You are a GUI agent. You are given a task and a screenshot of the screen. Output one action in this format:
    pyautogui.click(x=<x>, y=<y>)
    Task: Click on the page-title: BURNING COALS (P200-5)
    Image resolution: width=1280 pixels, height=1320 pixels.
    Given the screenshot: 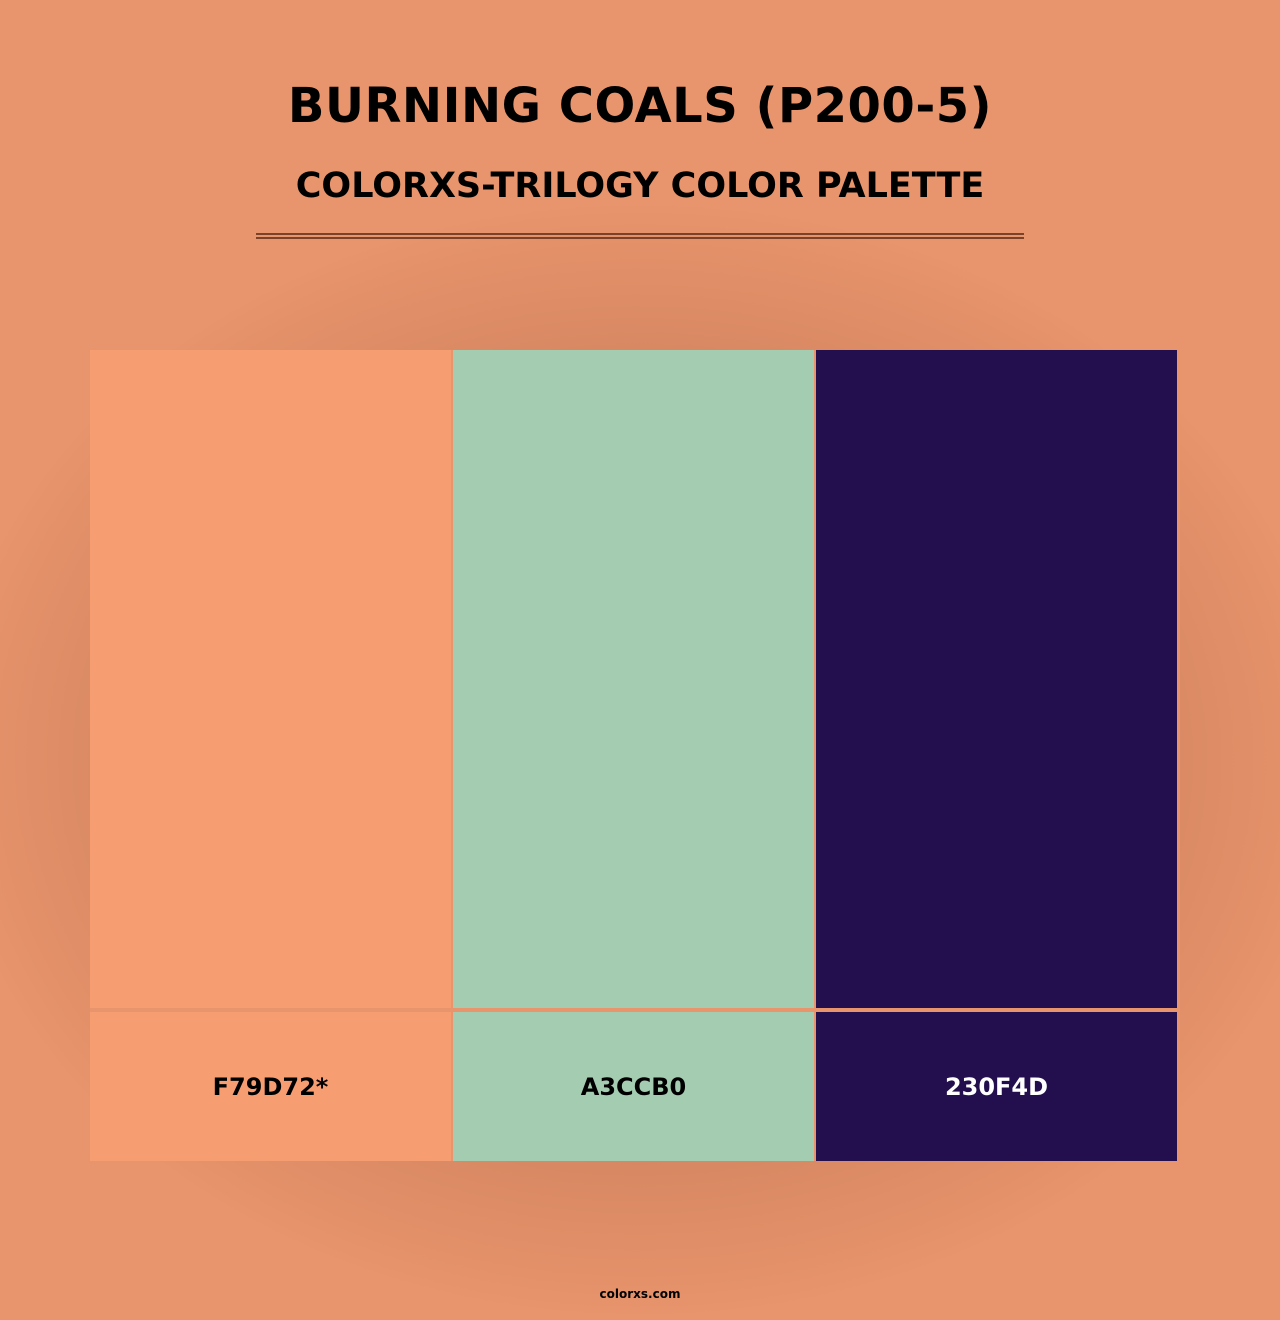 What is the action you would take?
    pyautogui.click(x=640, y=106)
    